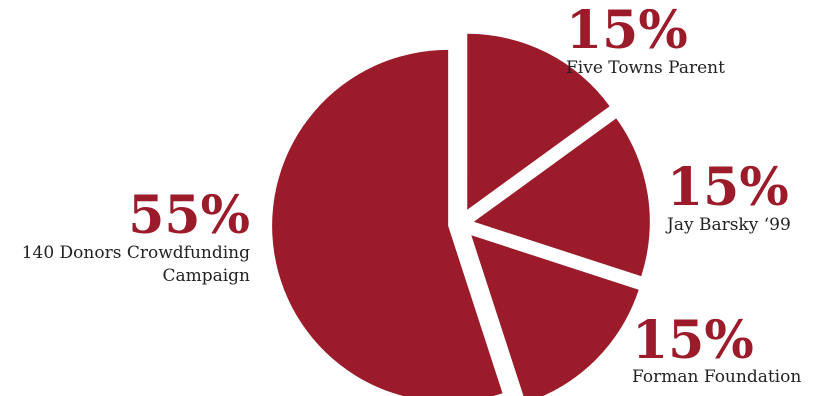  I want to click on slice-category-label: Five Towns Parent, so click(645, 68).